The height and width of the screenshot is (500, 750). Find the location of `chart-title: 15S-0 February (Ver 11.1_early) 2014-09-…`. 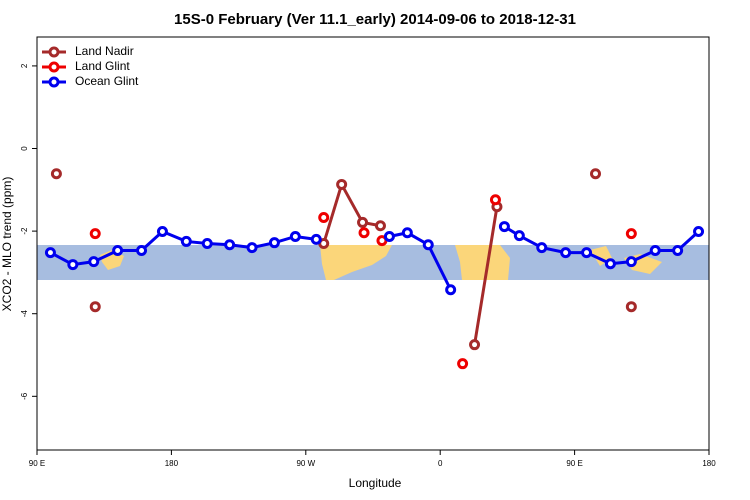

chart-title: 15S-0 February (Ver 11.1_early) 2014-09-… is located at coordinates (375, 19).